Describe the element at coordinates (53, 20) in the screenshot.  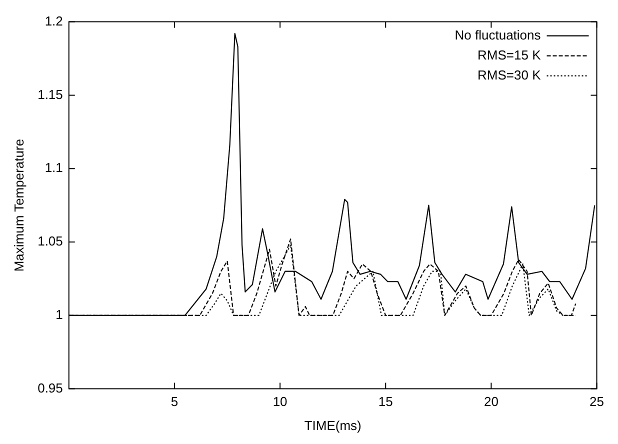
I see `y-tick-label: 1.2` at that location.